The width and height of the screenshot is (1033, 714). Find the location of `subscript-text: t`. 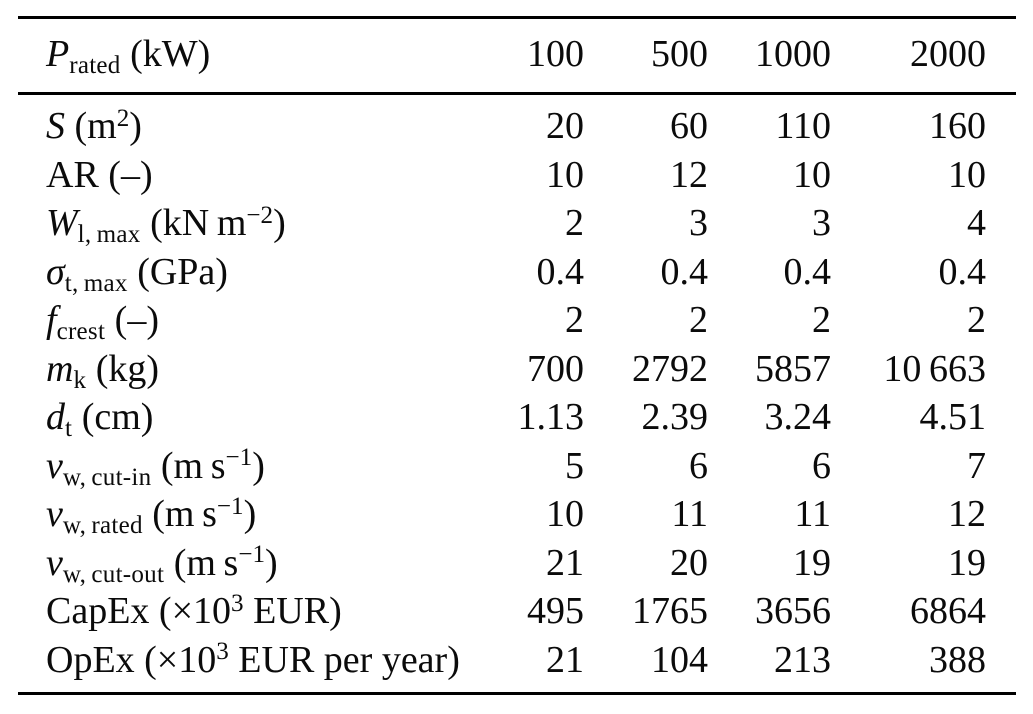

subscript-text: t is located at coordinates (69, 429).